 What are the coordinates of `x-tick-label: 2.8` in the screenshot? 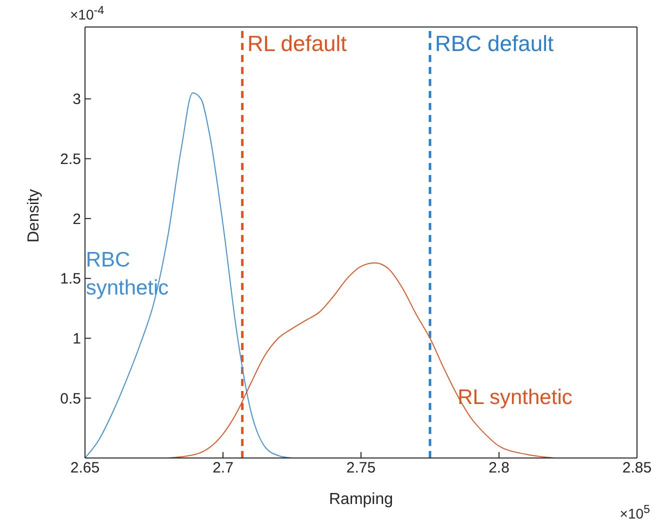 It's located at (499, 468).